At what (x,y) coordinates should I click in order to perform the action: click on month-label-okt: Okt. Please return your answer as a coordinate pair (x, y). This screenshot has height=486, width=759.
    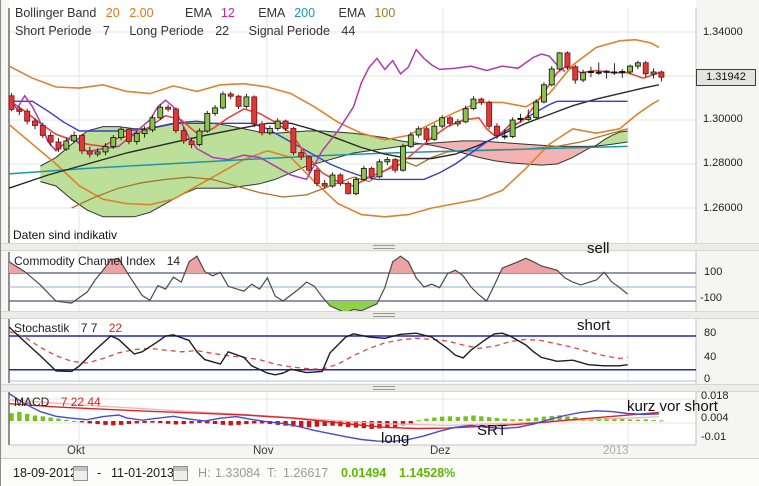
    Looking at the image, I should click on (76, 451).